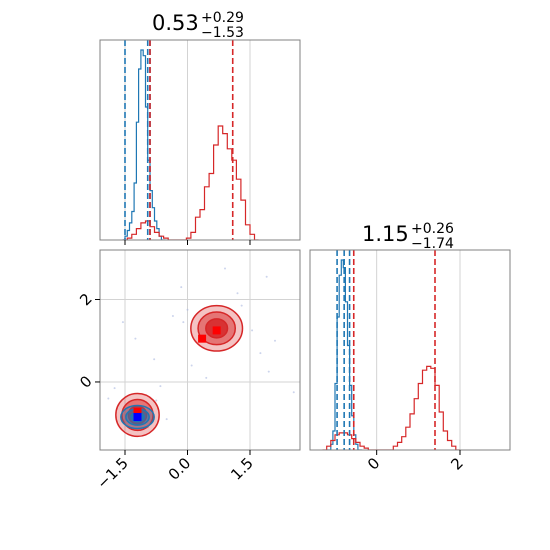 This screenshot has width=550, height=550. What do you see at coordinates (432, 229) in the screenshot?
I see `title-param2-plus: +0.26` at bounding box center [432, 229].